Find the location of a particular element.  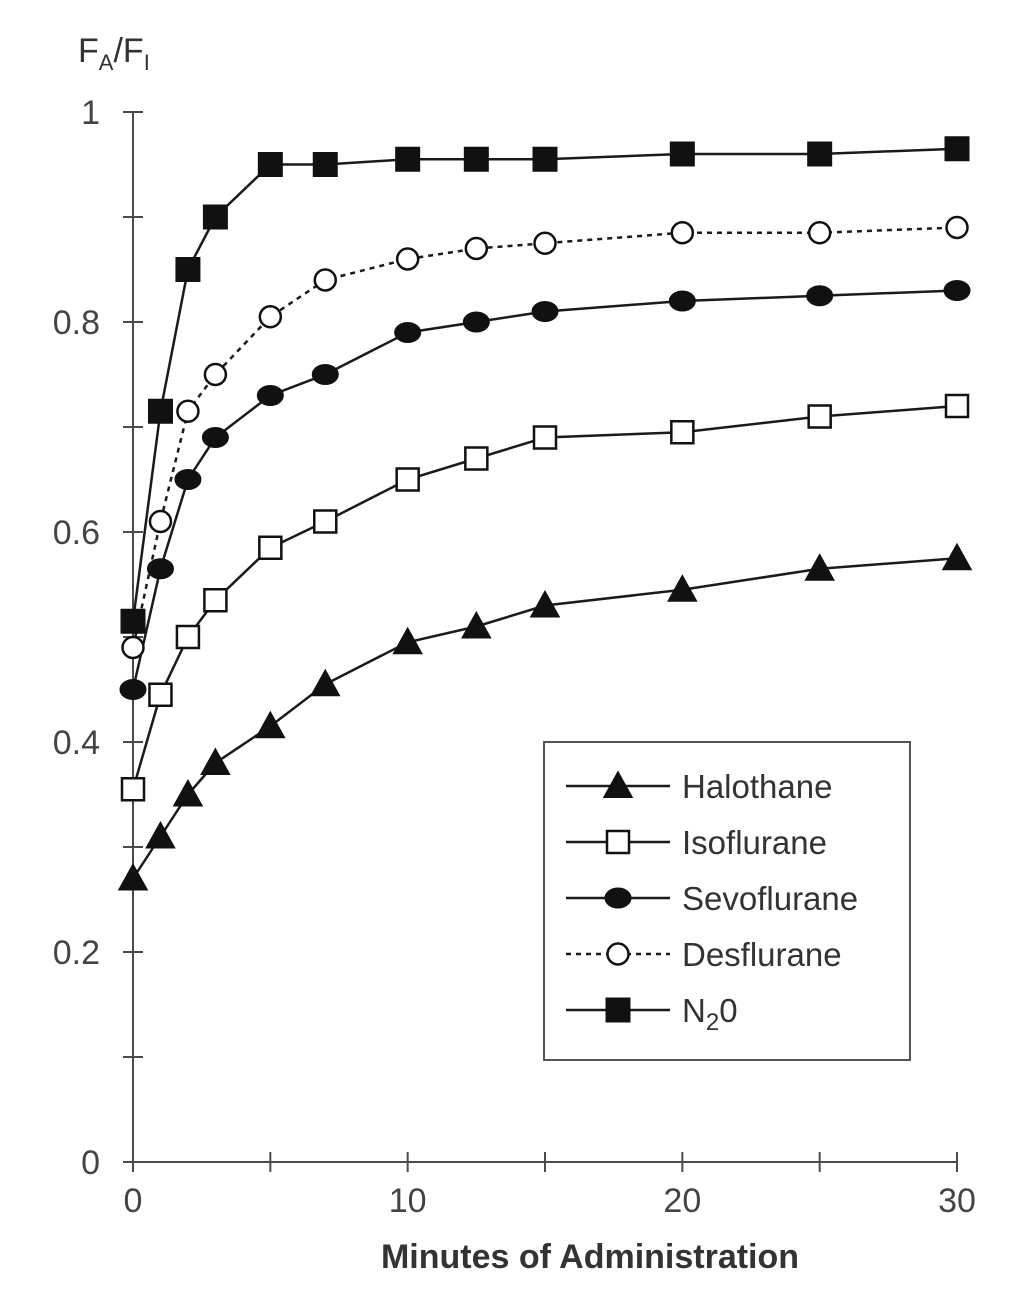

x-axis-title: Minutes of Administration is located at coordinates (590, 1257).